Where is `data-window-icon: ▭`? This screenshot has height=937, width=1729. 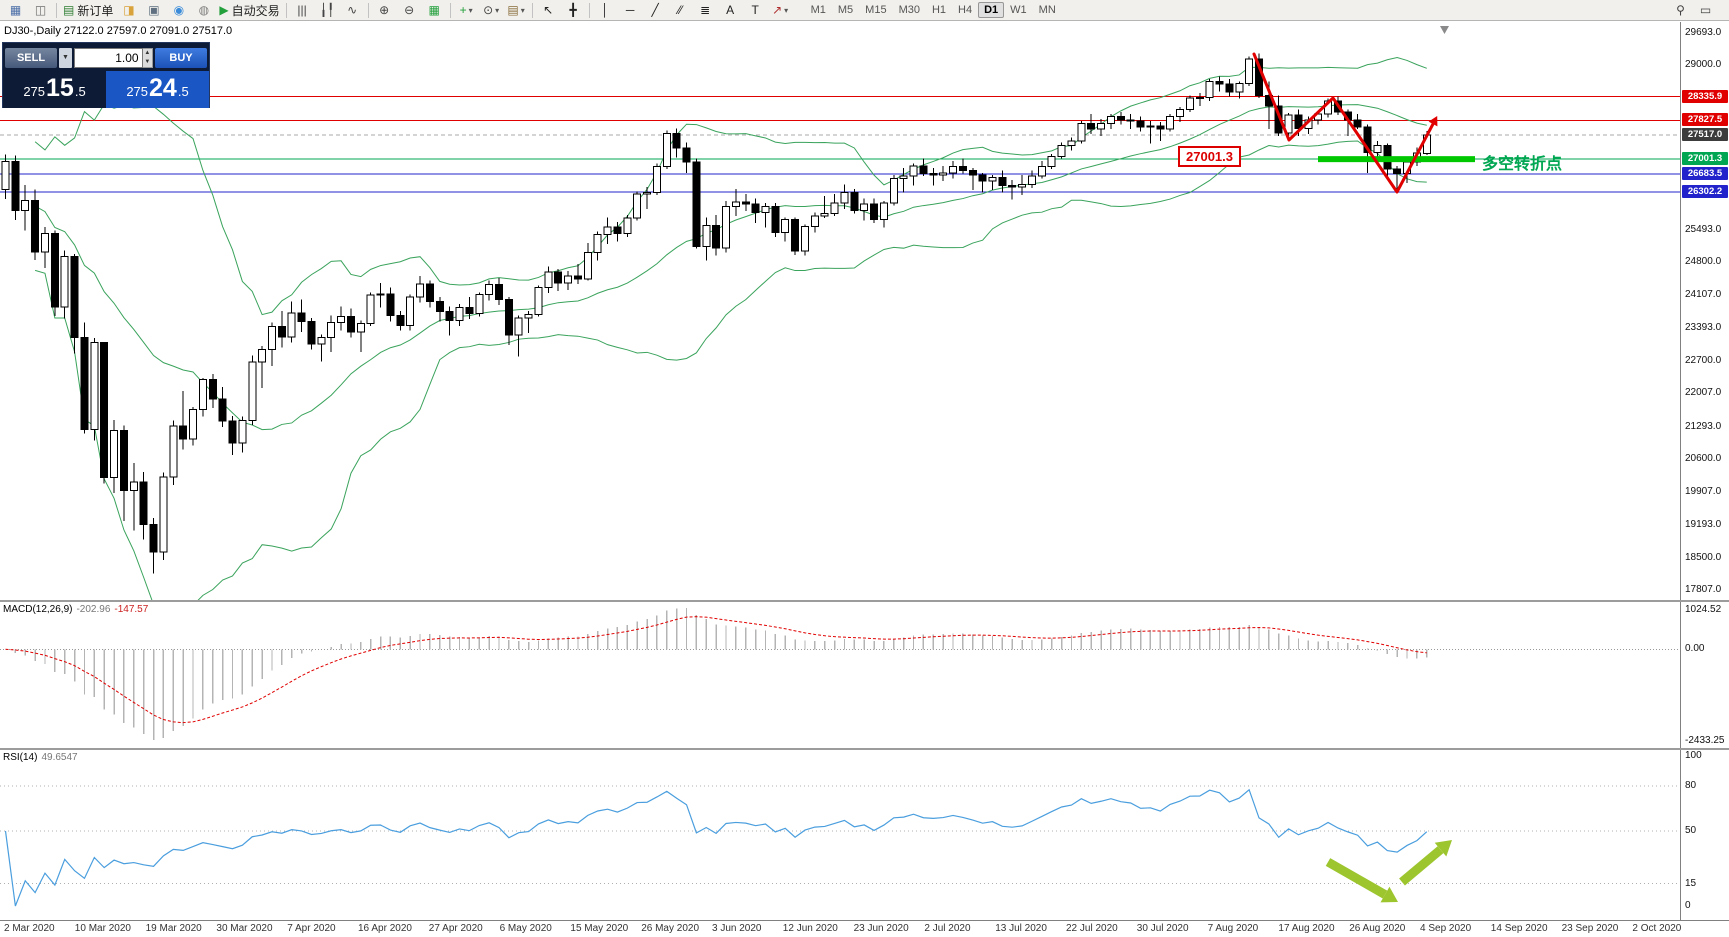
data-window-icon: ▭ is located at coordinates (1705, 10).